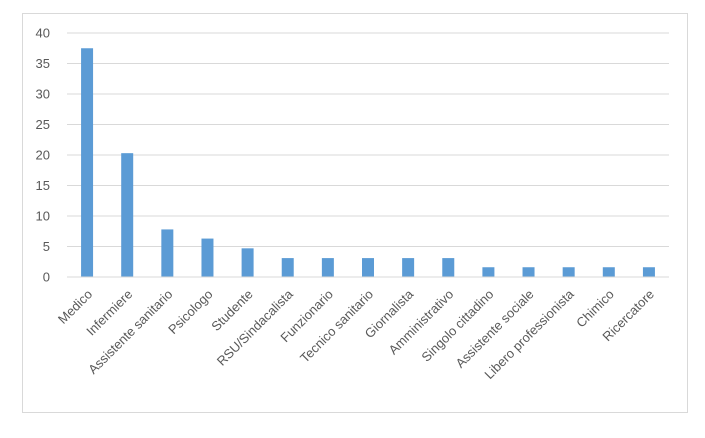 This screenshot has width=705, height=438. I want to click on x-tick-label: Tecnico sanitario, so click(336, 326).